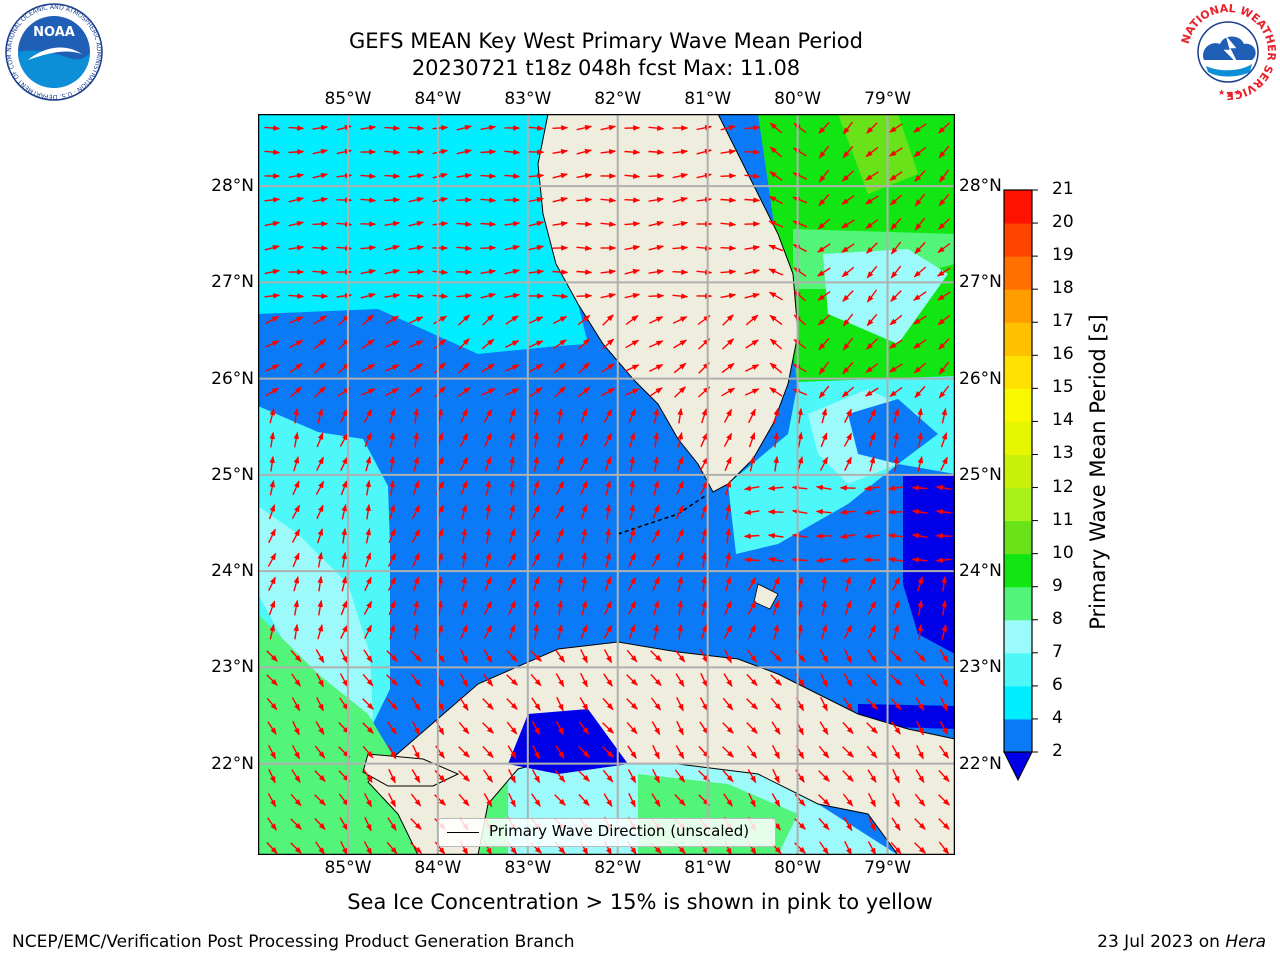 The image size is (1280, 960). I want to click on colorbar-tick-label: 17, so click(1063, 321).